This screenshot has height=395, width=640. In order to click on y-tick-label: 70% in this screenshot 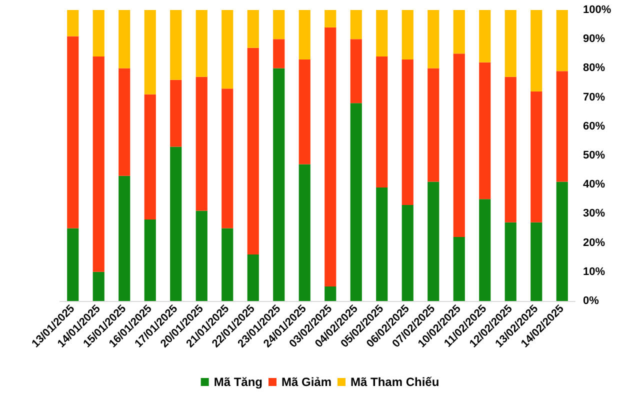, I will do `click(594, 97)`.